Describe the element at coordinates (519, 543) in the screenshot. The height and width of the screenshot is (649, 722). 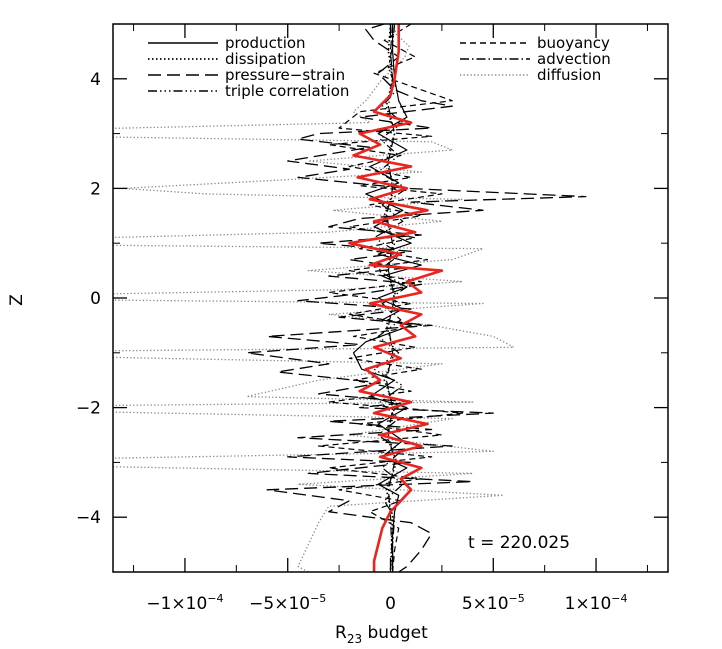
I see `time-annotation: t = 220.025` at that location.